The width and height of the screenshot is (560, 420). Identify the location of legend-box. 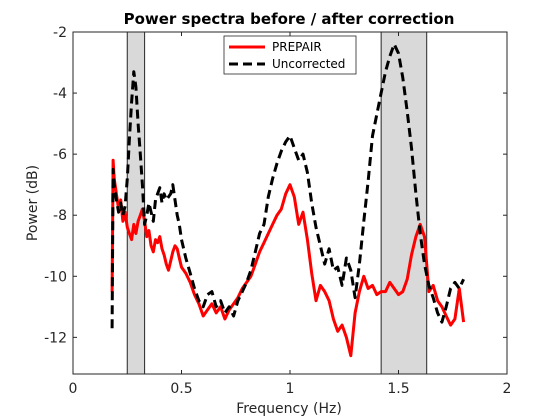
(290, 55).